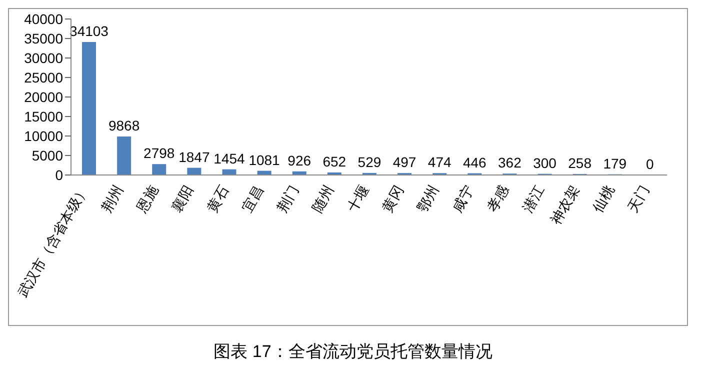 This screenshot has height=368, width=707. What do you see at coordinates (112, 198) in the screenshot?
I see `x-tick-label: 荆州` at bounding box center [112, 198].